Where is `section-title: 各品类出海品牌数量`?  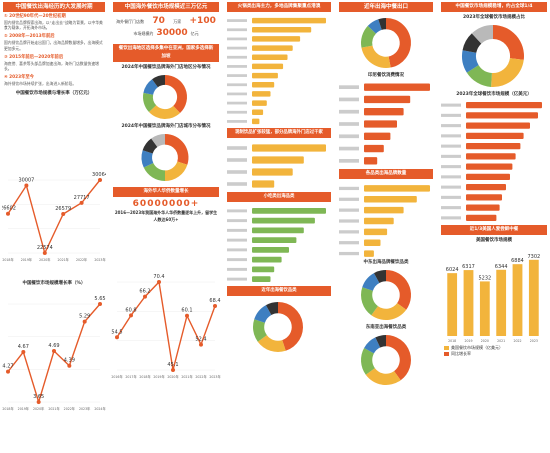
section-title: 各品类出海品牌数量 is located at coordinates (386, 174).